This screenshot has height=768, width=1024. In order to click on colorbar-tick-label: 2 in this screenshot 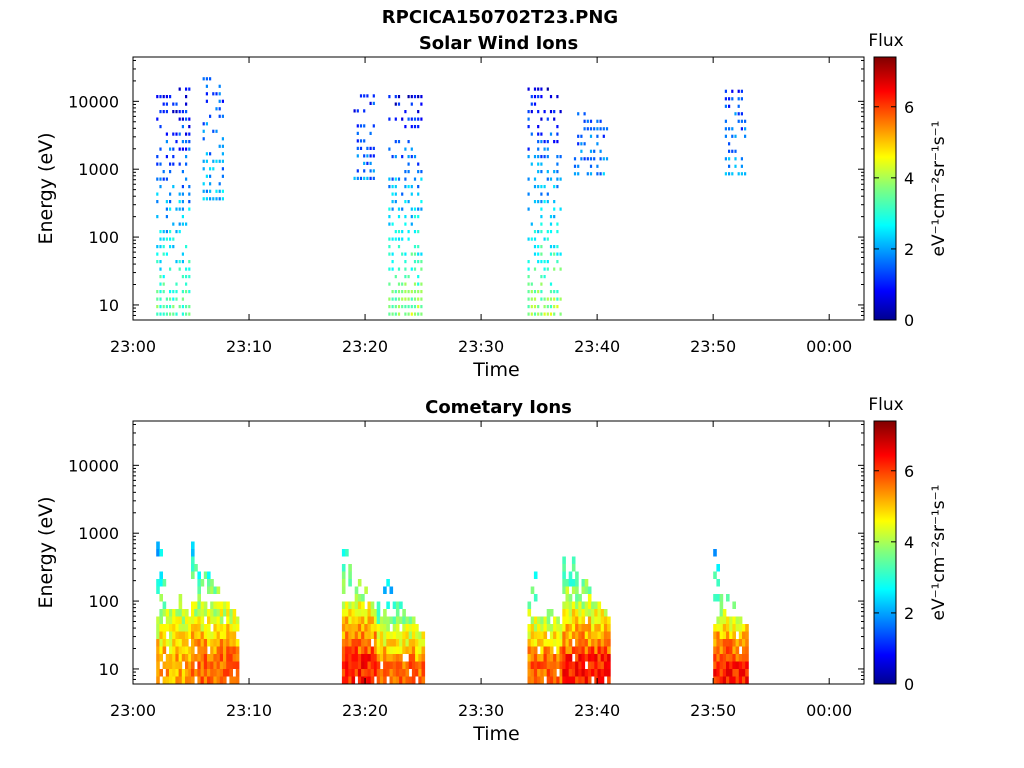, I will do `click(909, 613)`.